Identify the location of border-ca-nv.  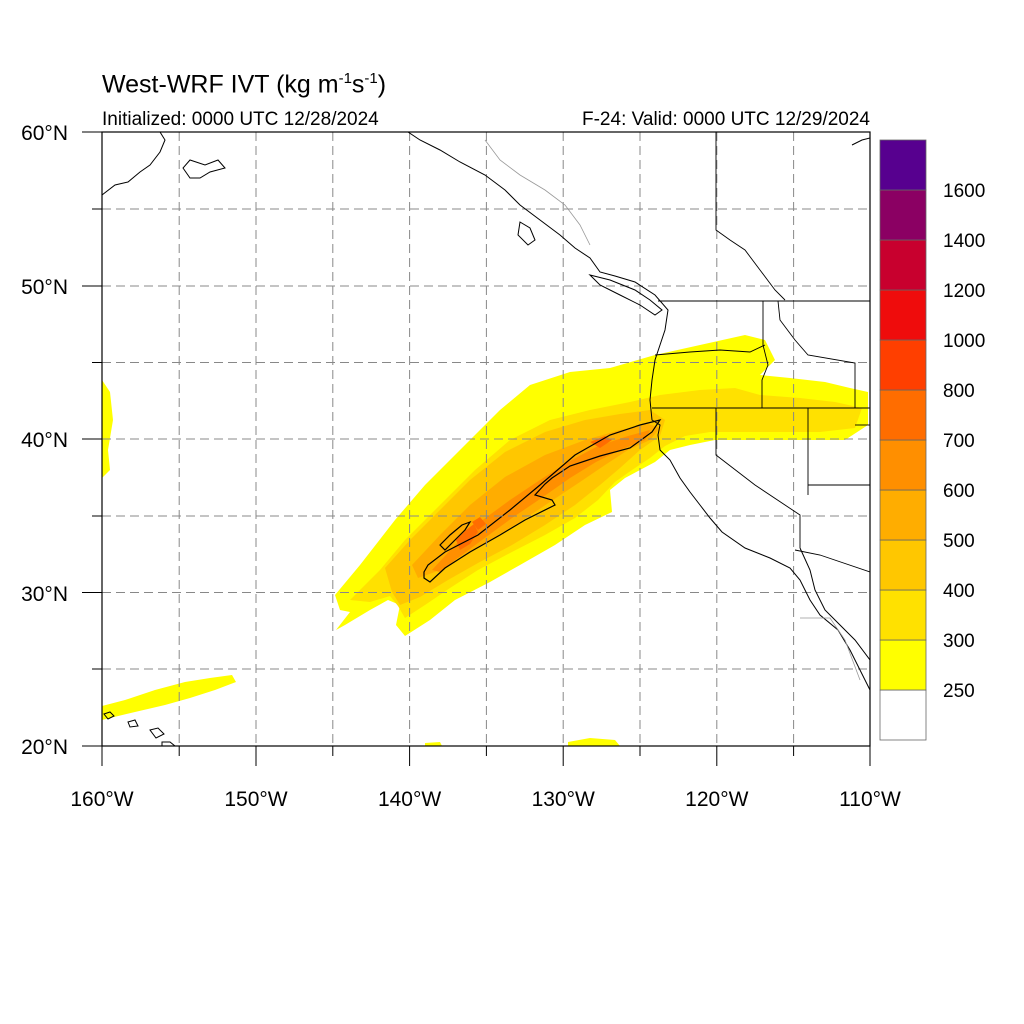
(758, 478).